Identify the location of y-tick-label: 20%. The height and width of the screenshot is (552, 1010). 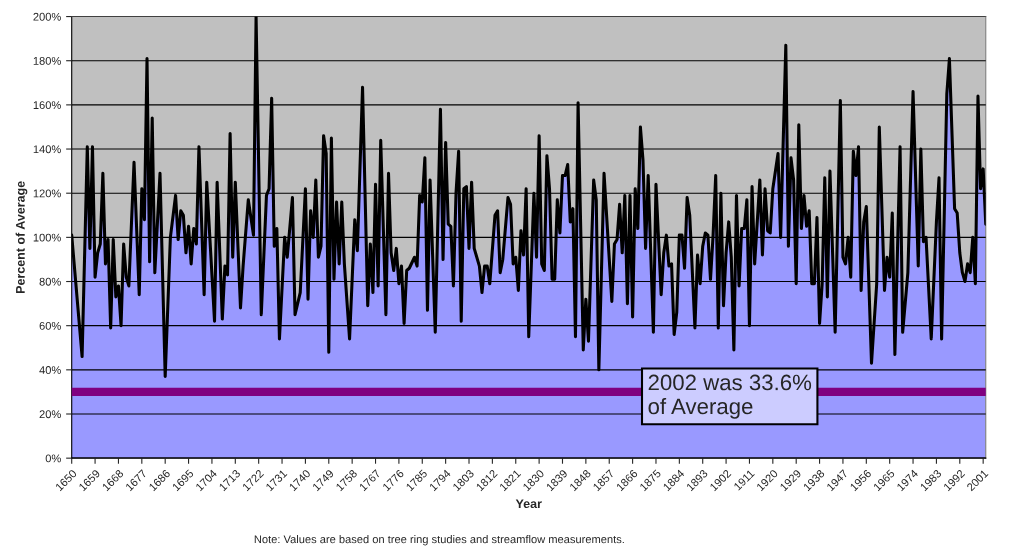
(50, 414).